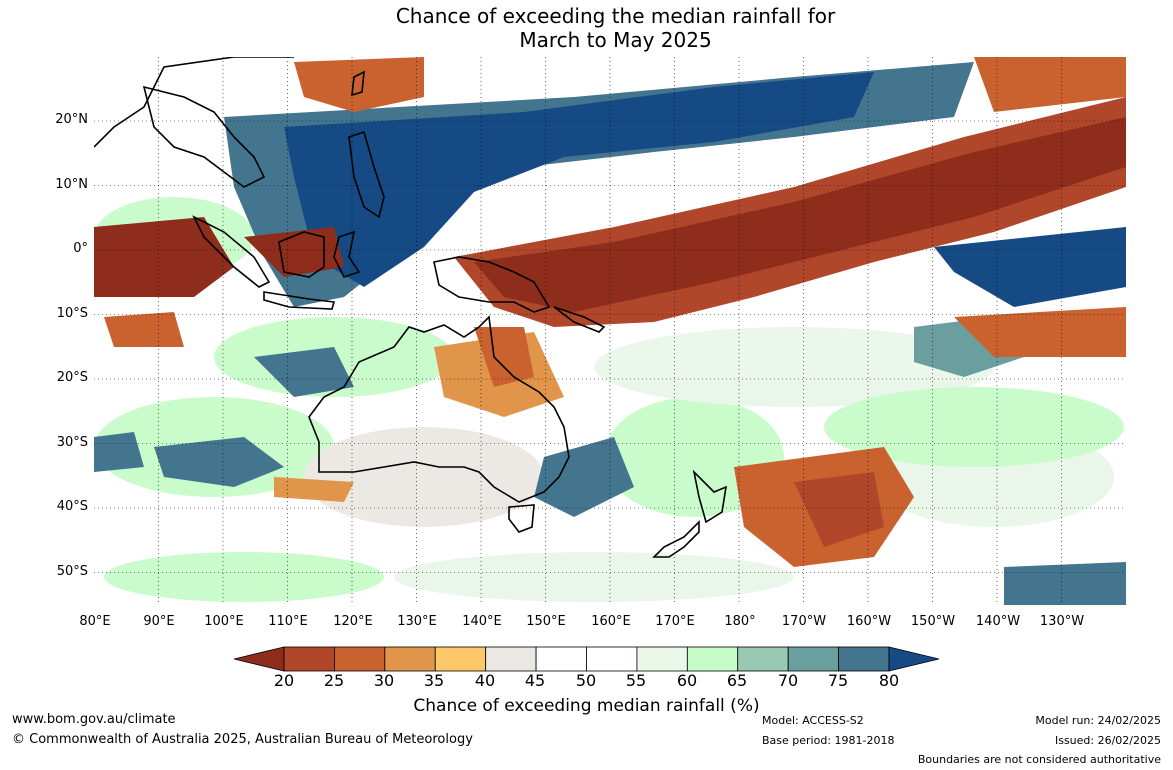 Image resolution: width=1173 pixels, height=770 pixels. What do you see at coordinates (347, 254) in the screenshot?
I see `sulawesi-coastline` at bounding box center [347, 254].